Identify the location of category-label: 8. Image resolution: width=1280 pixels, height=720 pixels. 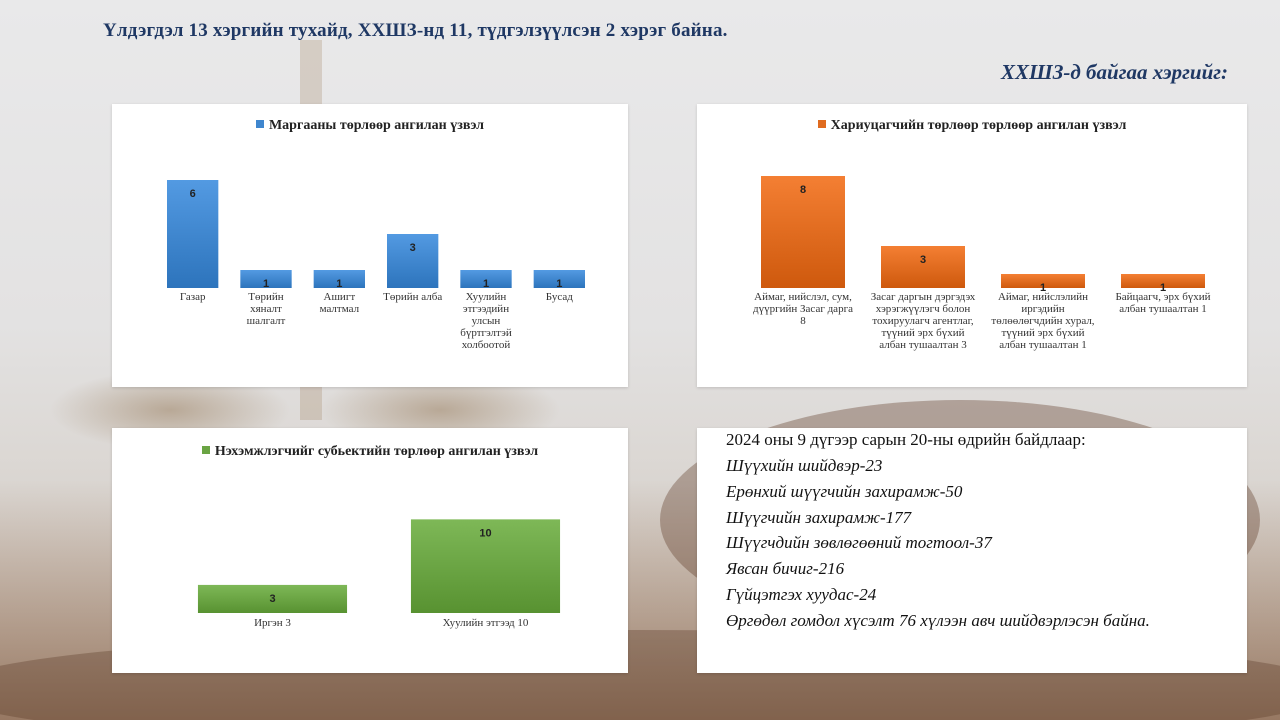
(803, 321).